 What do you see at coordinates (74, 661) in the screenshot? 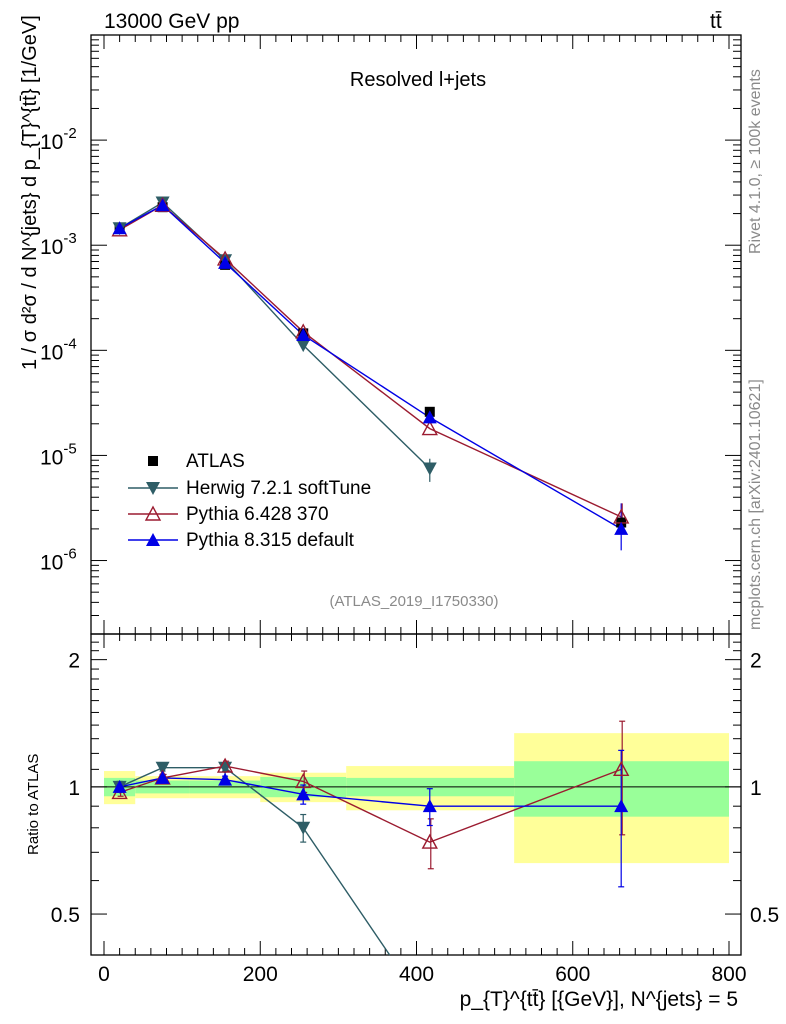
I see `ratio-tick-label-left: 2` at bounding box center [74, 661].